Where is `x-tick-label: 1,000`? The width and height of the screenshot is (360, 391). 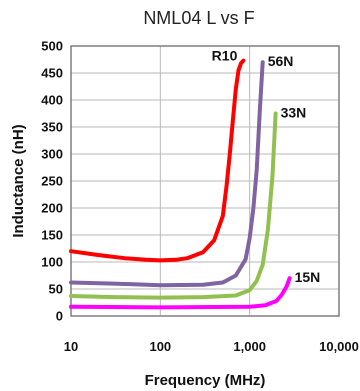 x-tick-label: 1,000 is located at coordinates (249, 346).